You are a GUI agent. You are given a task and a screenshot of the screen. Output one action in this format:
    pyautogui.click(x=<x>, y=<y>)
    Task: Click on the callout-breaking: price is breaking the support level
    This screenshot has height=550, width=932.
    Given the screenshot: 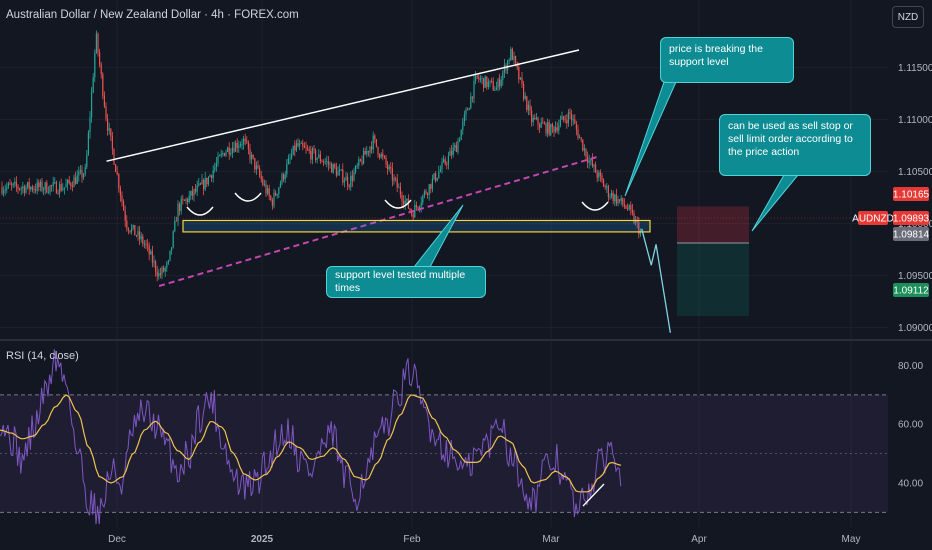 What is the action you would take?
    pyautogui.click(x=727, y=60)
    